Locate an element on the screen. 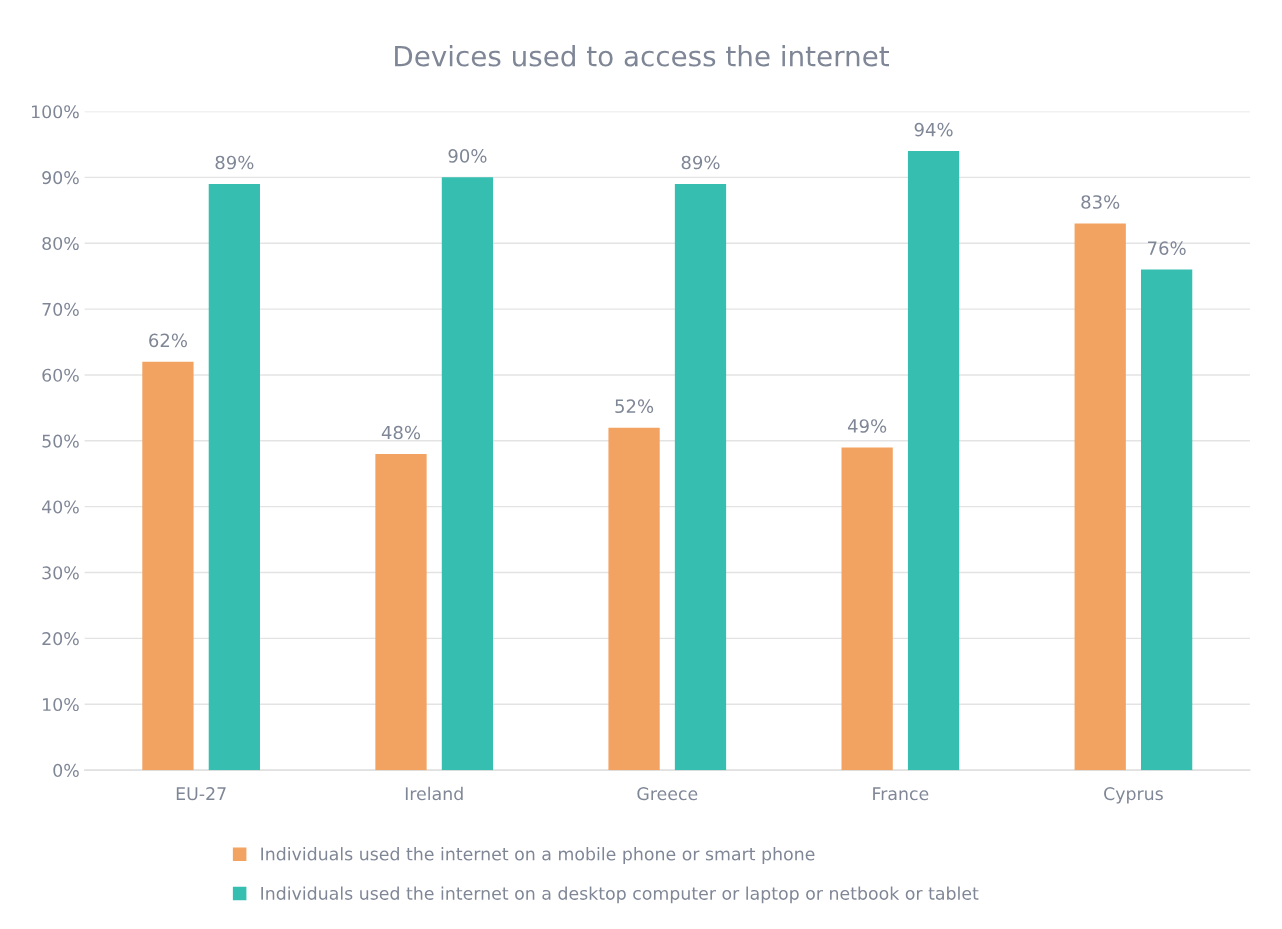 The width and height of the screenshot is (1282, 929). y-tick-label: 70% is located at coordinates (60, 309).